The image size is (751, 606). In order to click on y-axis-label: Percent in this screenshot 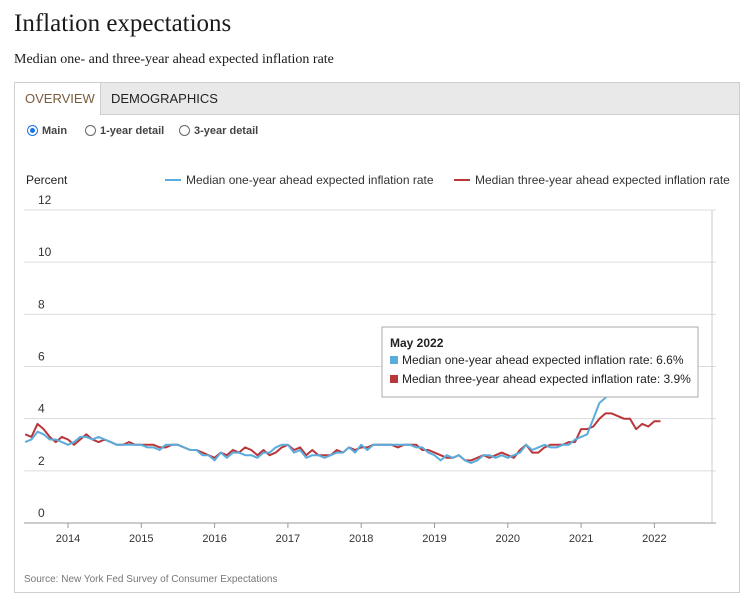, I will do `click(47, 180)`.